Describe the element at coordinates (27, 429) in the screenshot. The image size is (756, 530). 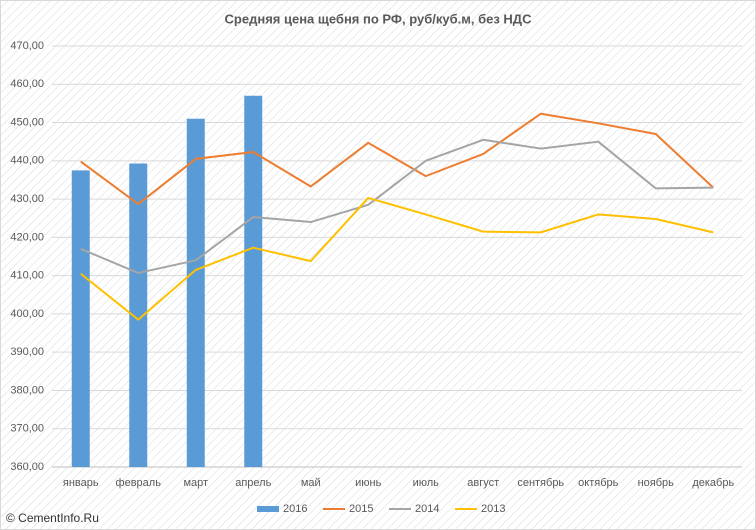
I see `y-tick-label: 370,00` at that location.